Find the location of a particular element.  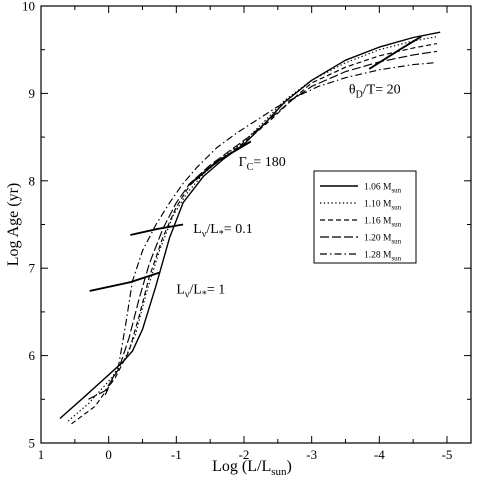

legend-label-3: 1.16 Msun is located at coordinates (383, 223).